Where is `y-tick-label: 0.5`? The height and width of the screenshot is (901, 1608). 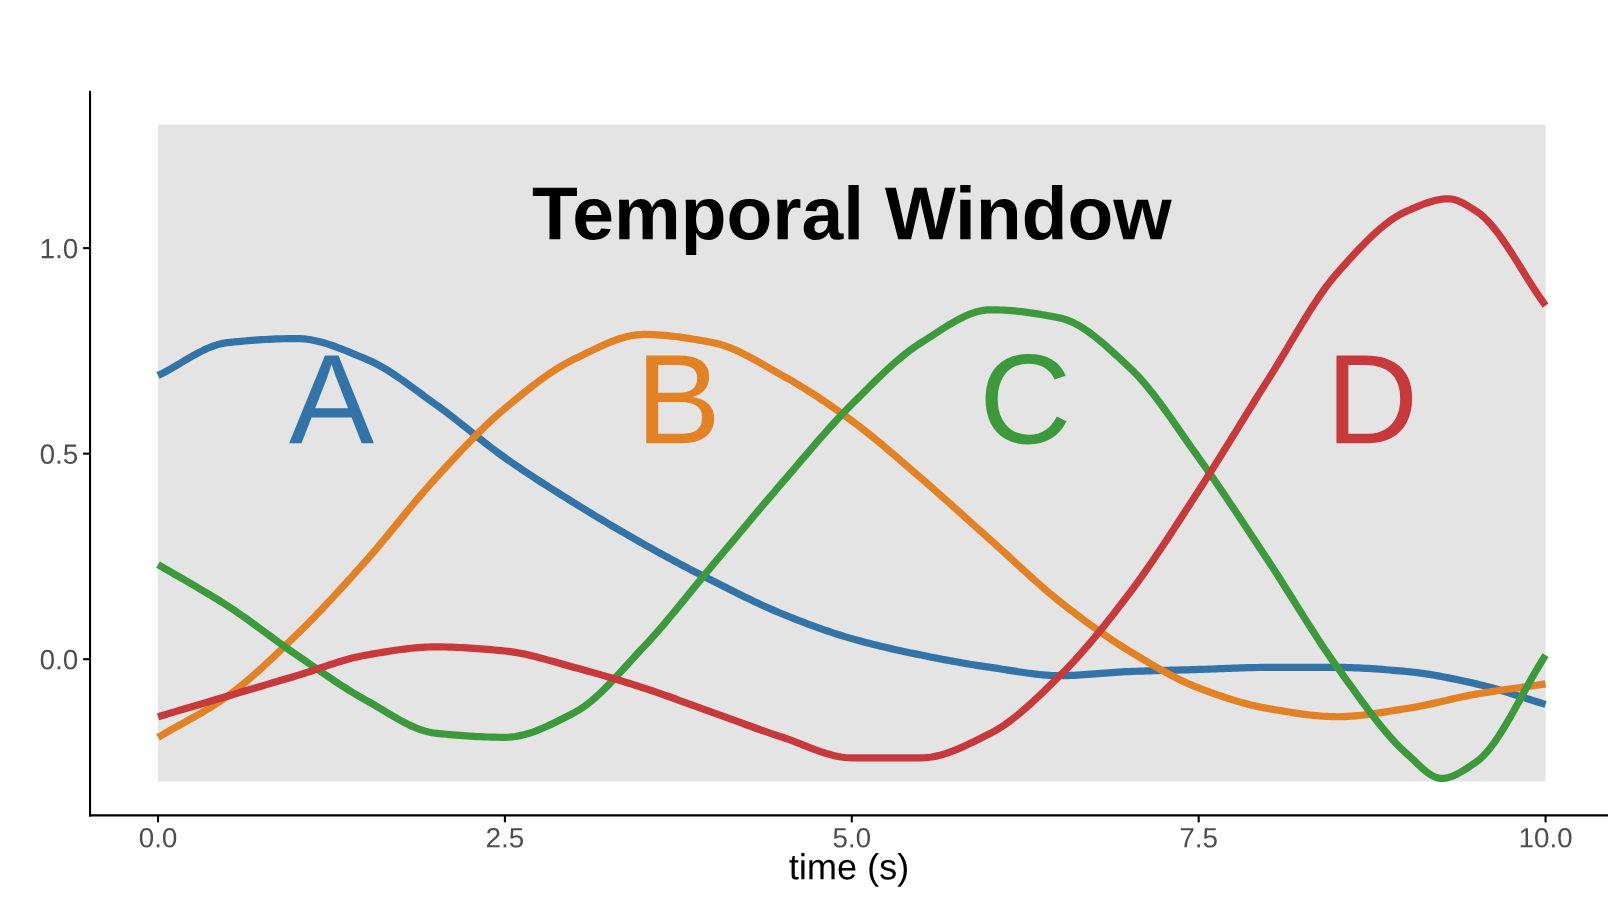 y-tick-label: 0.5 is located at coordinates (59, 454).